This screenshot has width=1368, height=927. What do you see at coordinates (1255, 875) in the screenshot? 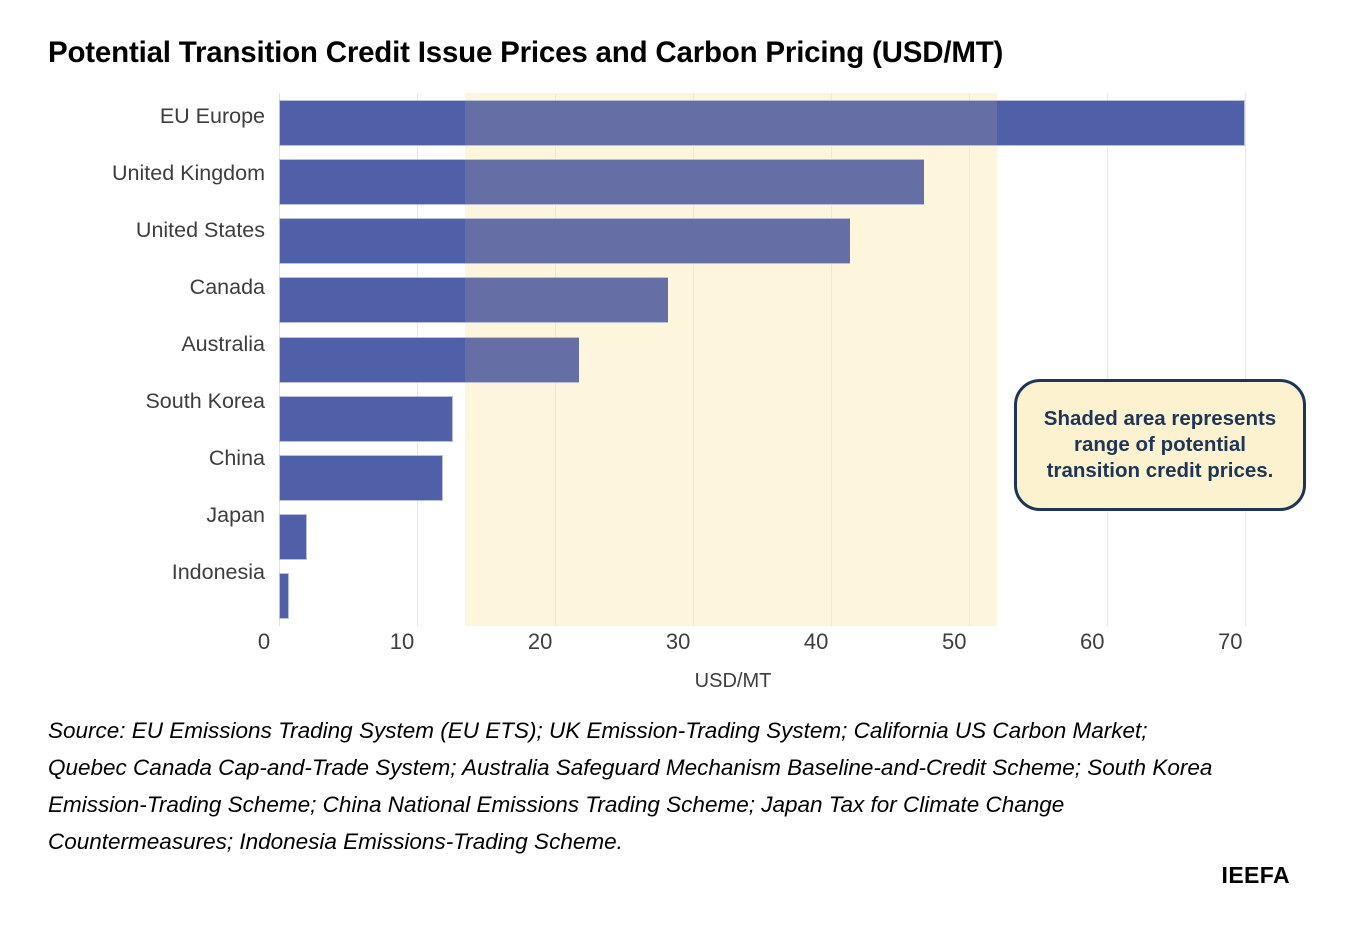
I see `brand-logo: IEEFA` at bounding box center [1255, 875].